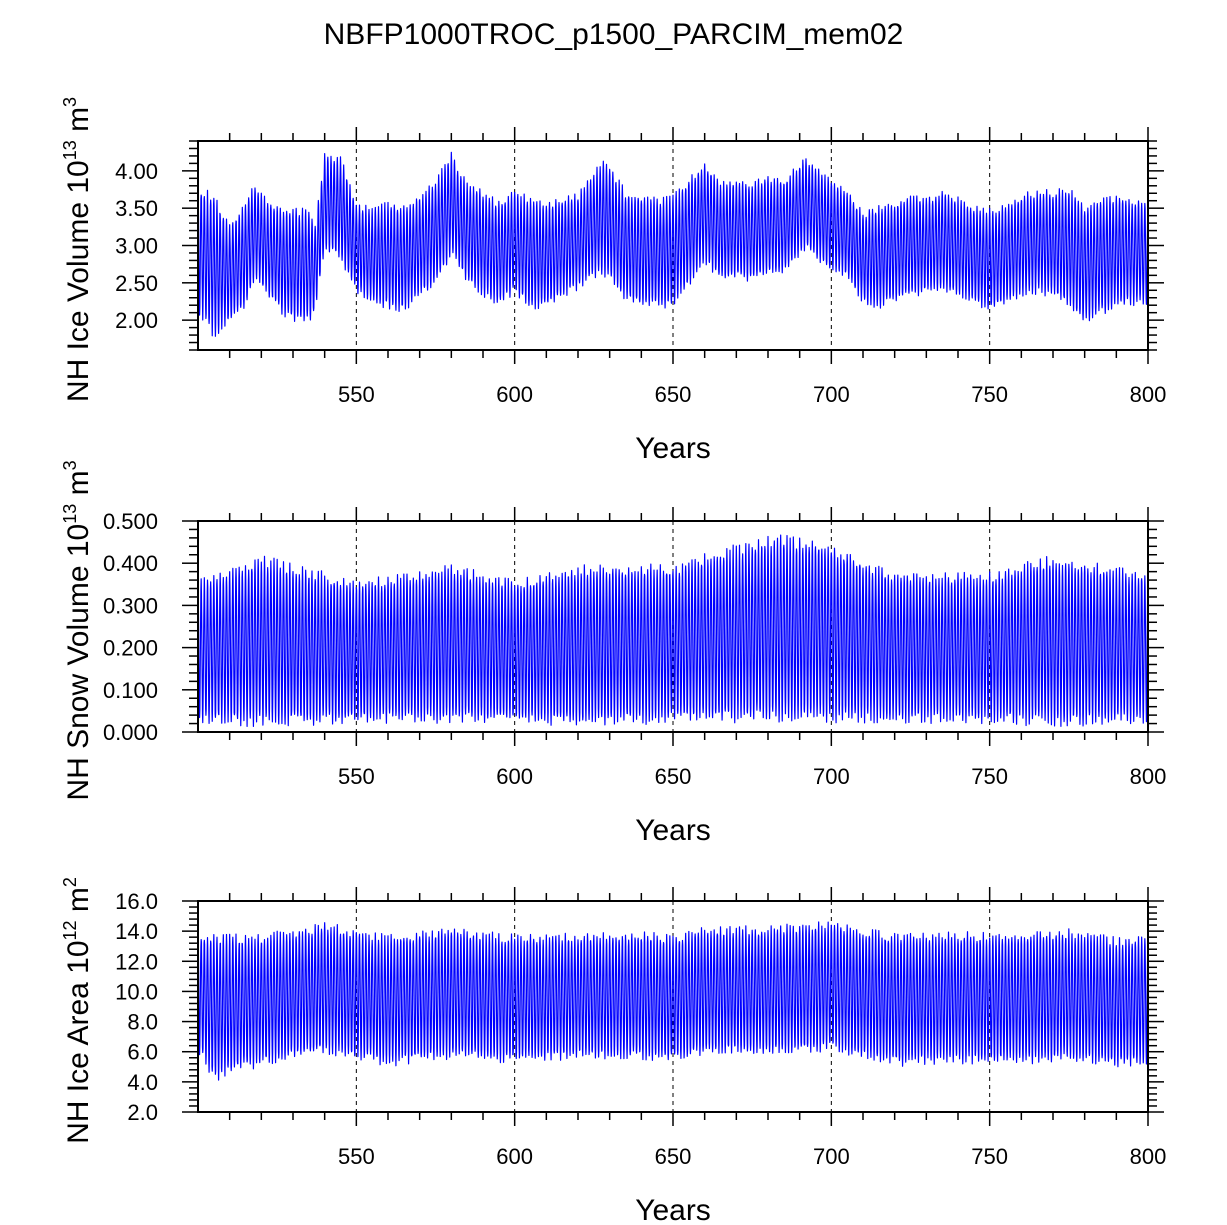 The width and height of the screenshot is (1227, 1225). Describe the element at coordinates (136, 171) in the screenshot. I see `y-tick-label: 4.00` at that location.